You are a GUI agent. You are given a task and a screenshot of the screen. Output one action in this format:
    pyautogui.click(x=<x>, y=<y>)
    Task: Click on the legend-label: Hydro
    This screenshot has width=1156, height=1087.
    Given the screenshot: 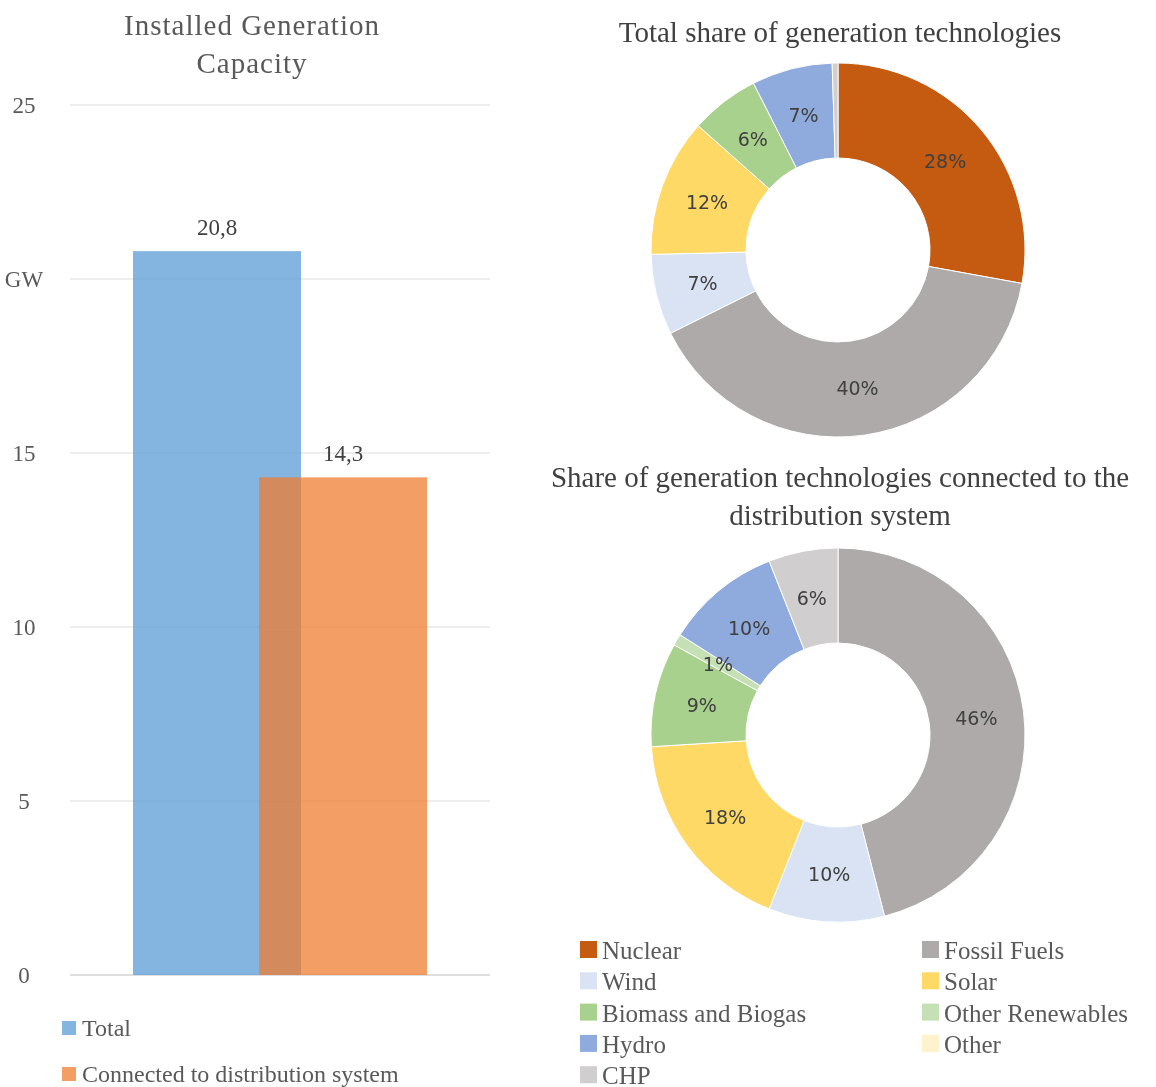 What is the action you would take?
    pyautogui.click(x=634, y=1044)
    